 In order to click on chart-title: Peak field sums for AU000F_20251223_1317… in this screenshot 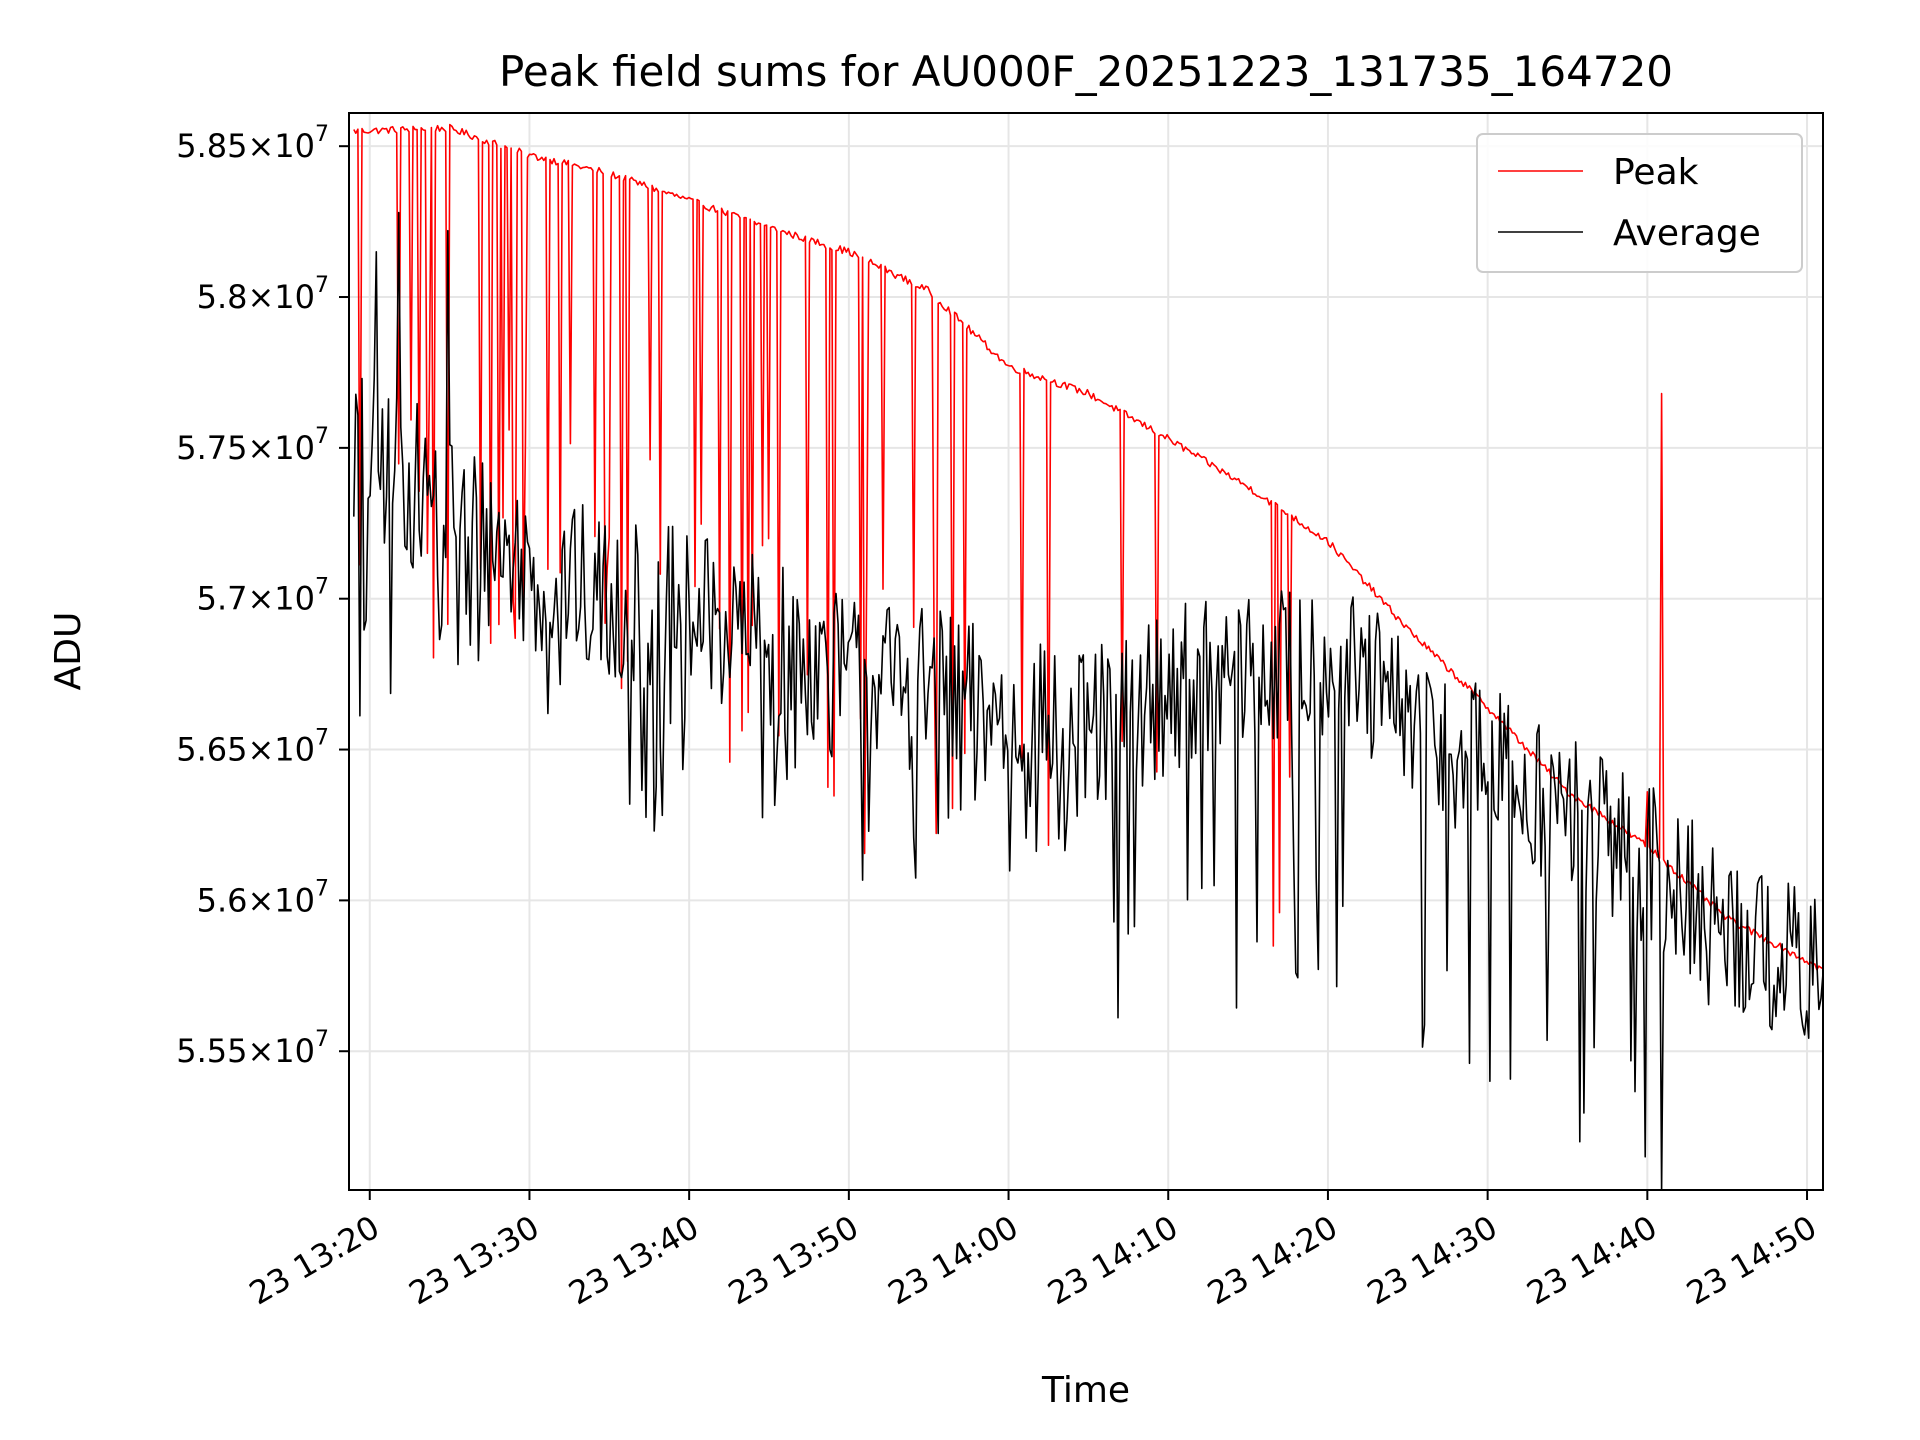, I will do `click(1086, 71)`.